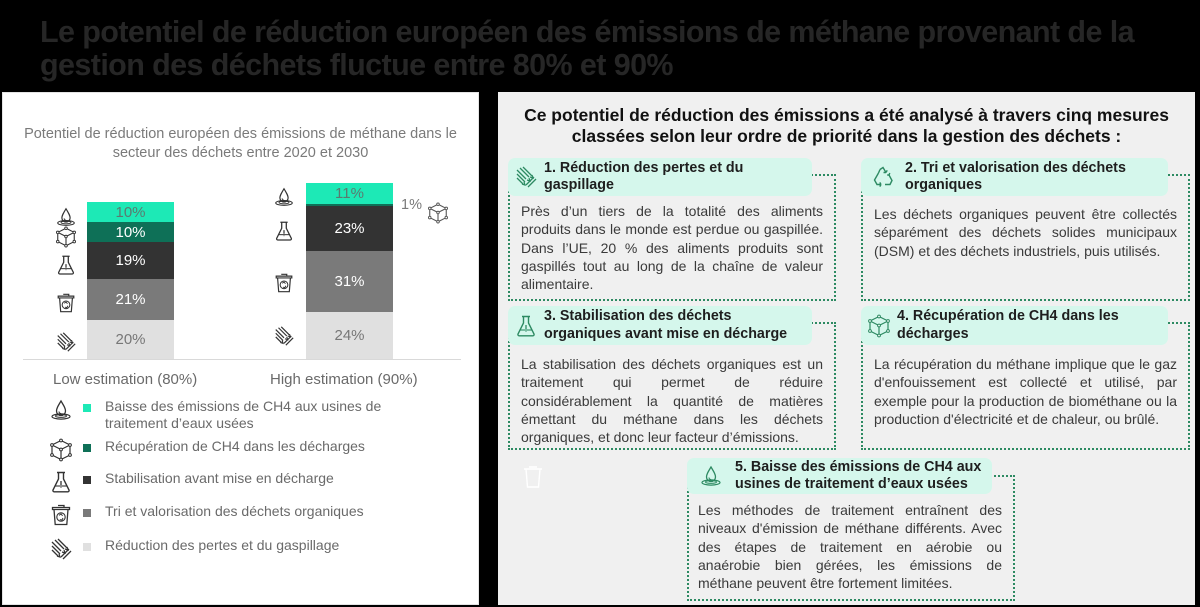  I want to click on segment-sorting: 21%, so click(130, 299).